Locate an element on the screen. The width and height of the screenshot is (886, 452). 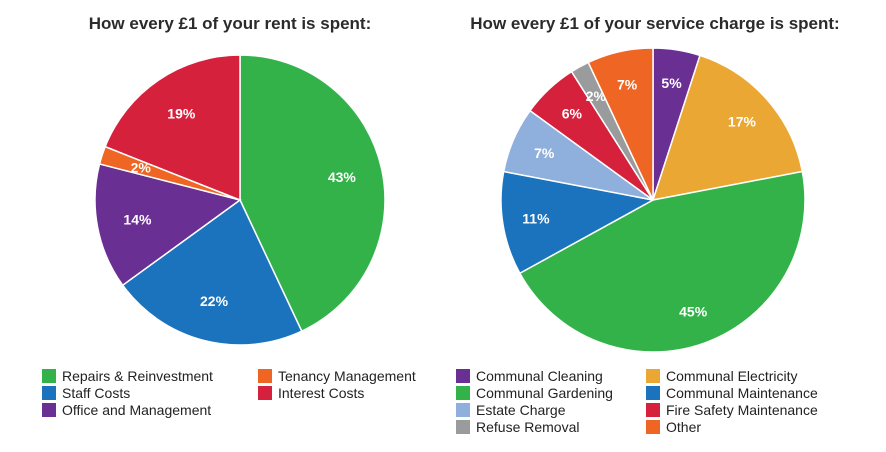
legend-label: Tenancy Management is located at coordinates (347, 375).